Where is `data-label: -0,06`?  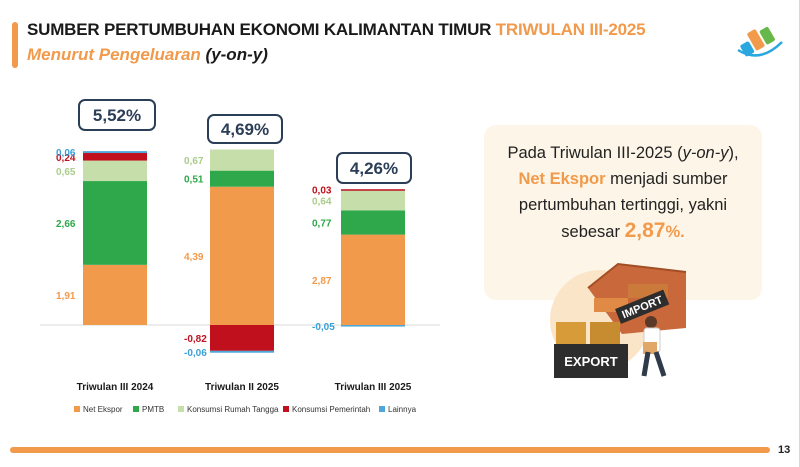
data-label: -0,06 is located at coordinates (195, 353).